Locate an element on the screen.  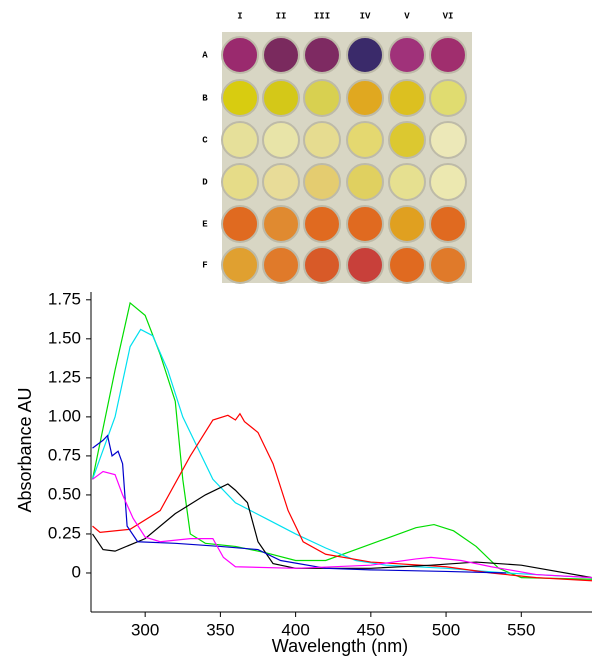
row-label: F is located at coordinates (204, 265).